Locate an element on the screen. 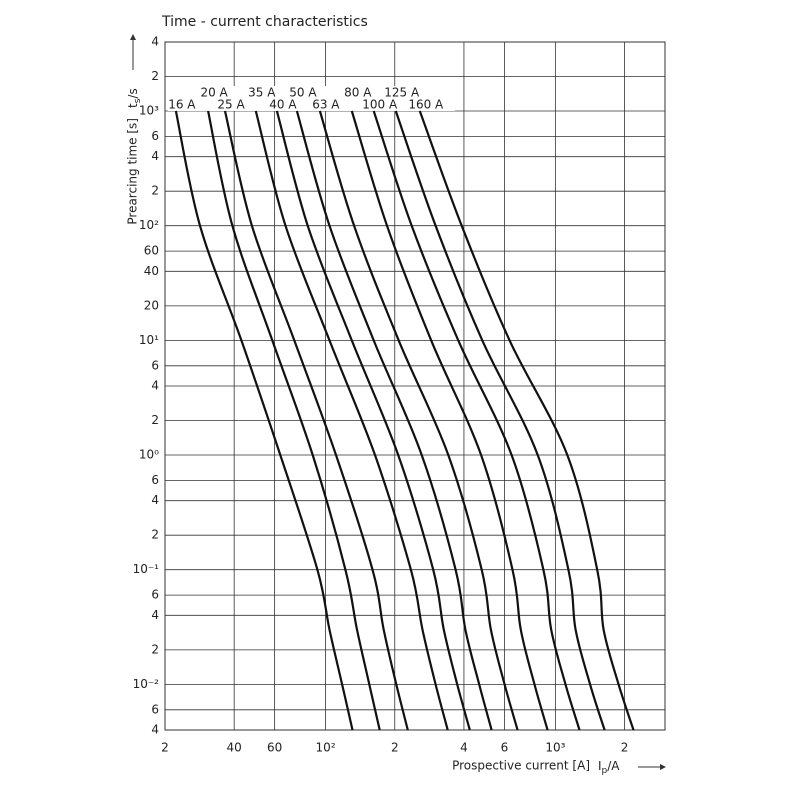  x-tick-label: 10³ is located at coordinates (555, 748).